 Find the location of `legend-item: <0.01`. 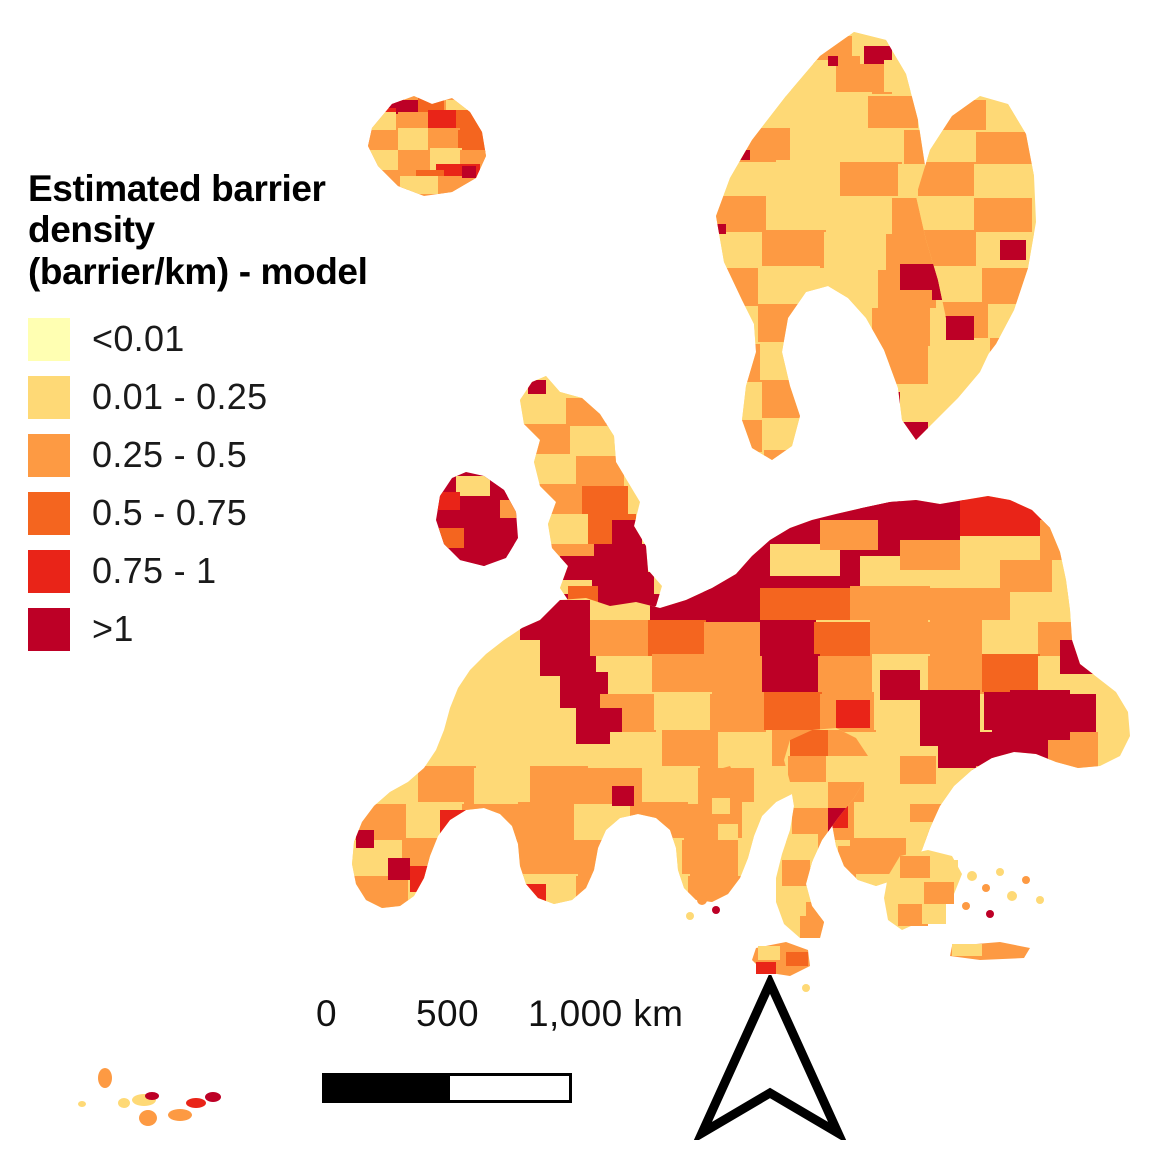

legend-item: <0.01 is located at coordinates (263, 339).